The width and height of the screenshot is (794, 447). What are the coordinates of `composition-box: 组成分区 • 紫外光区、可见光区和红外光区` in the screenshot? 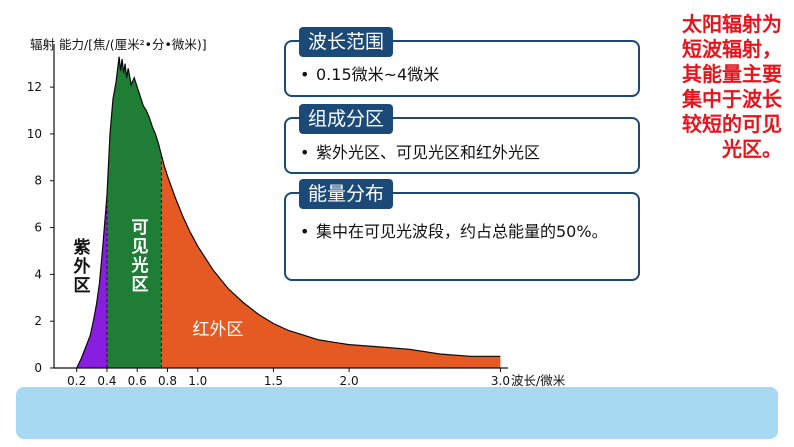 It's located at (462, 139).